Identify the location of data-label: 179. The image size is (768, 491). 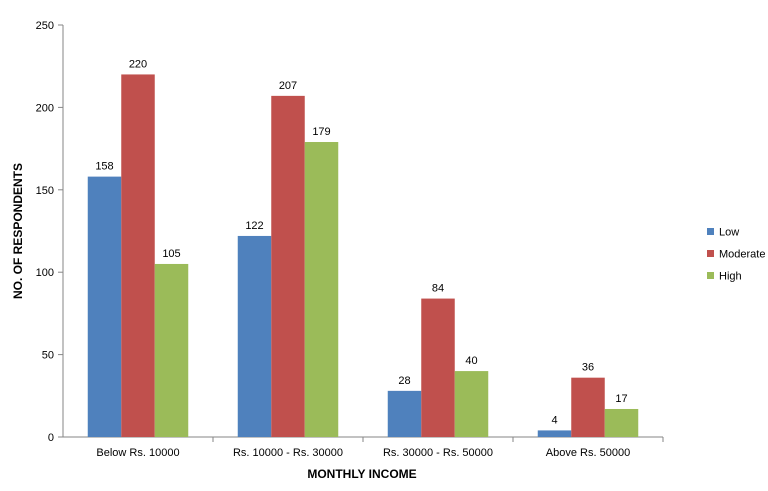
(321, 132).